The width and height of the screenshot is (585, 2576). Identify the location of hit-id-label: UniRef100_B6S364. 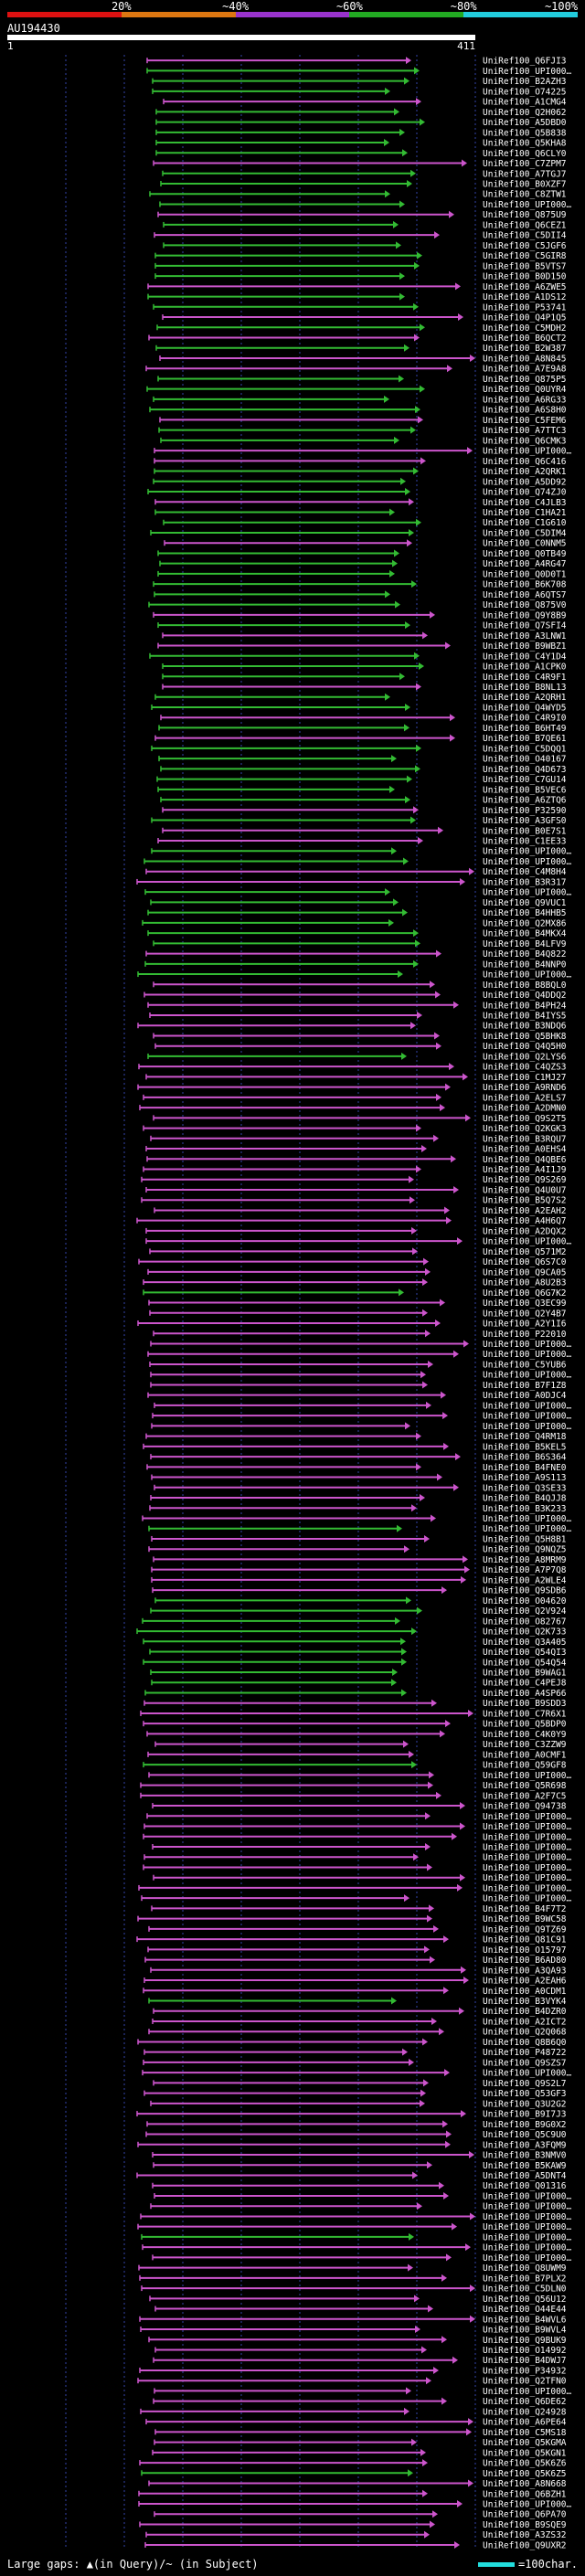
(525, 1458).